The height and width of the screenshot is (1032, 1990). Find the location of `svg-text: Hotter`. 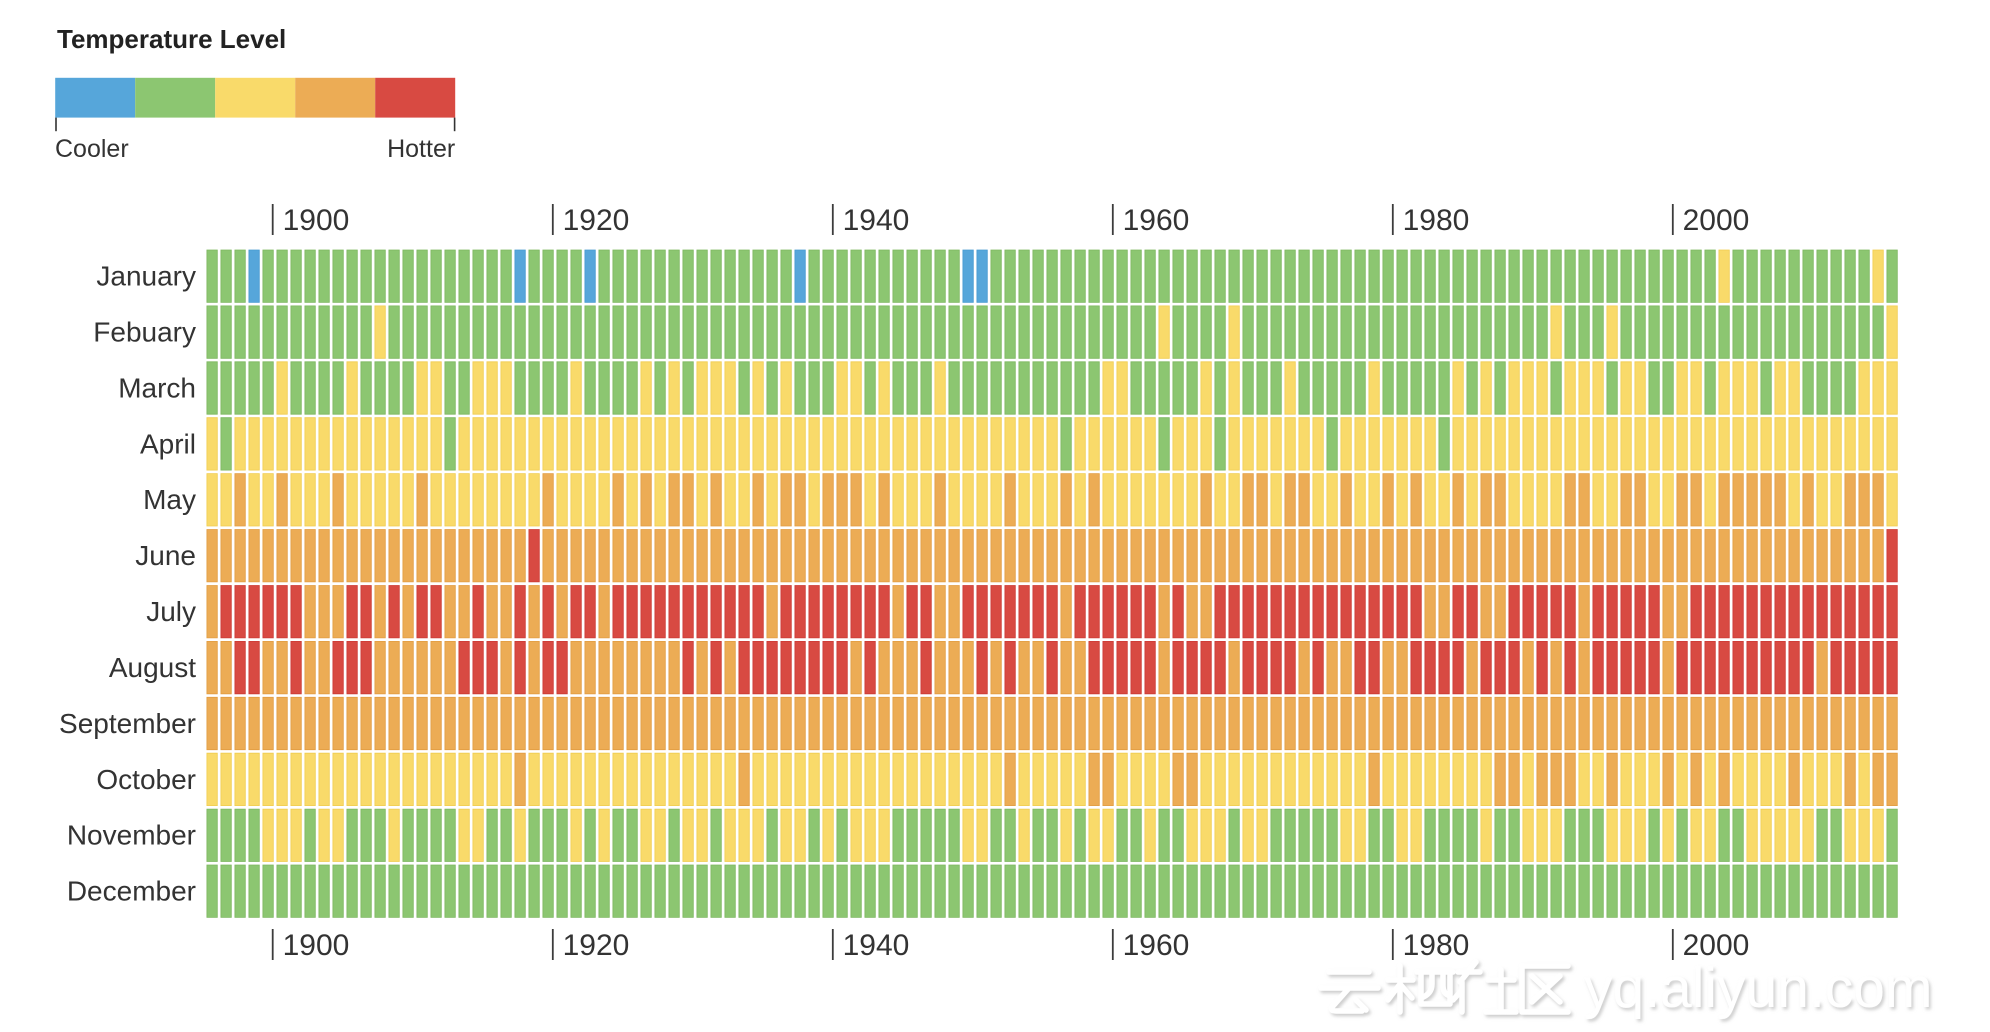

svg-text: Hotter is located at coordinates (421, 149).